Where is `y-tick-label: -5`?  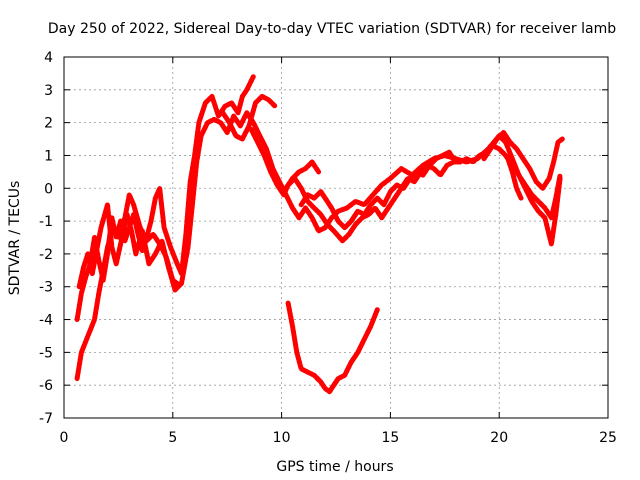 y-tick-label: -5 is located at coordinates (46, 353).